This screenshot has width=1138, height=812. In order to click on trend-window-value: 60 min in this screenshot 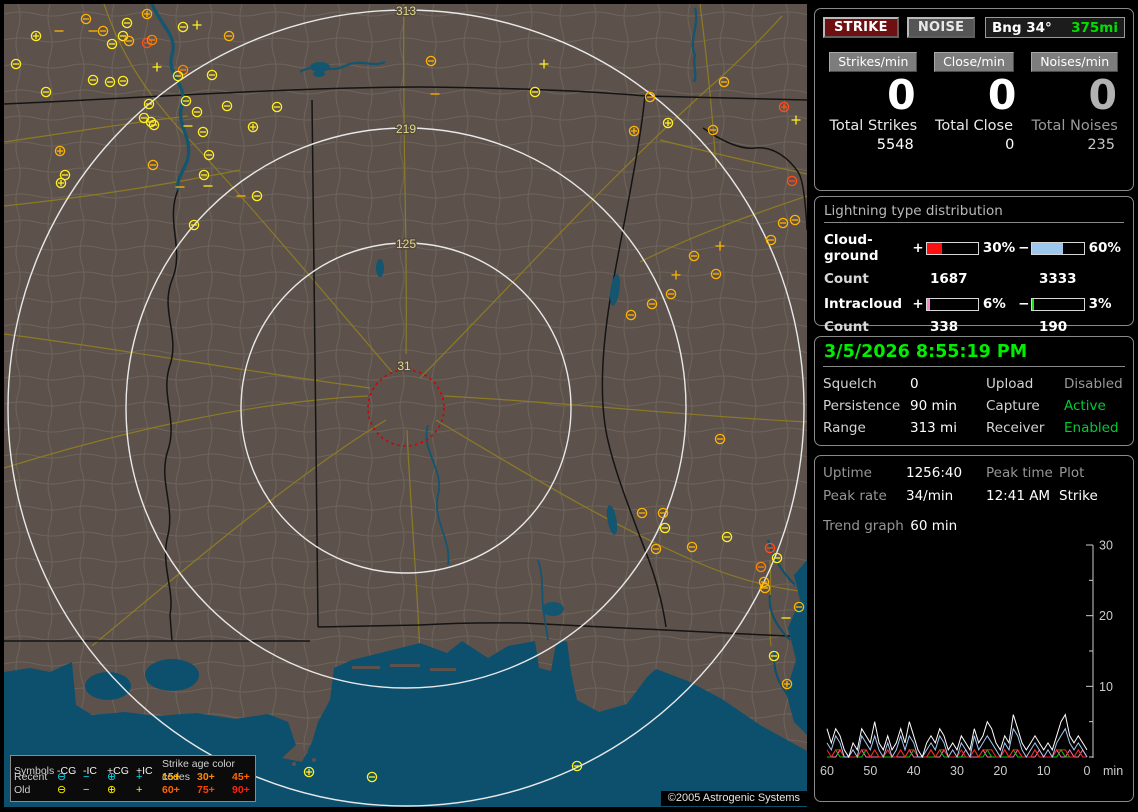, I will do `click(934, 526)`.